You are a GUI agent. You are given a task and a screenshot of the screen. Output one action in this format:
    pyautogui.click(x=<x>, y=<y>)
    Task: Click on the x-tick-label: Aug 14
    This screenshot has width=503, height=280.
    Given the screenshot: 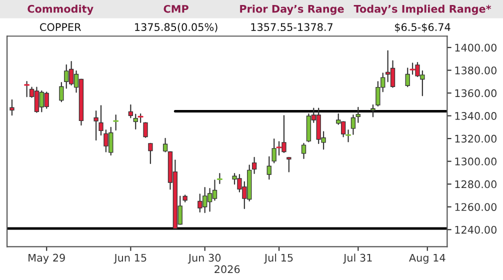 What is the action you would take?
    pyautogui.click(x=427, y=259)
    